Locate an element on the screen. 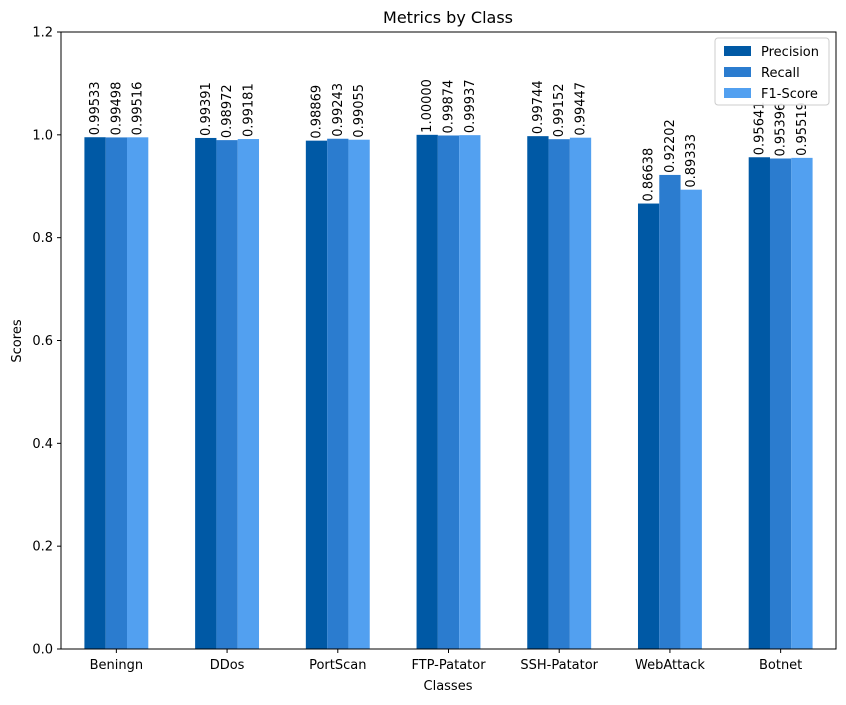 This screenshot has height=705, width=846. legend-label-precision: Precision is located at coordinates (790, 52).